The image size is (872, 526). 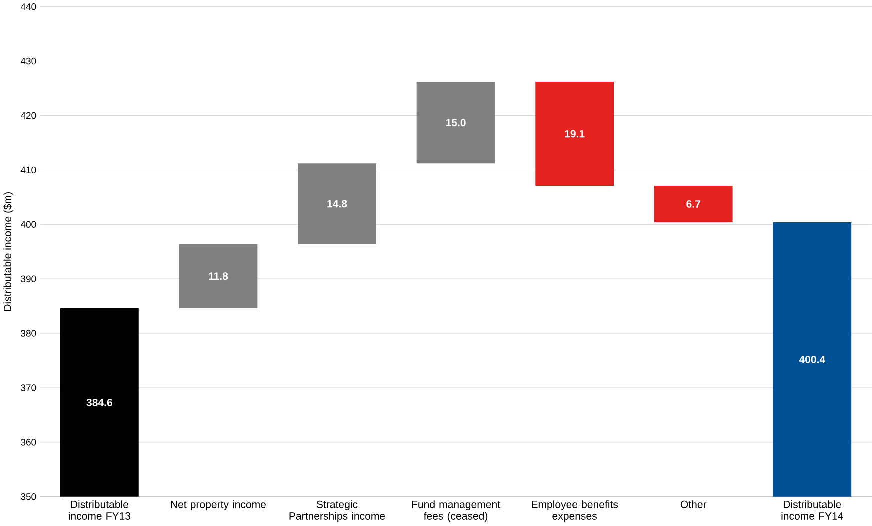 I want to click on data-label: 6.7, so click(x=693, y=204).